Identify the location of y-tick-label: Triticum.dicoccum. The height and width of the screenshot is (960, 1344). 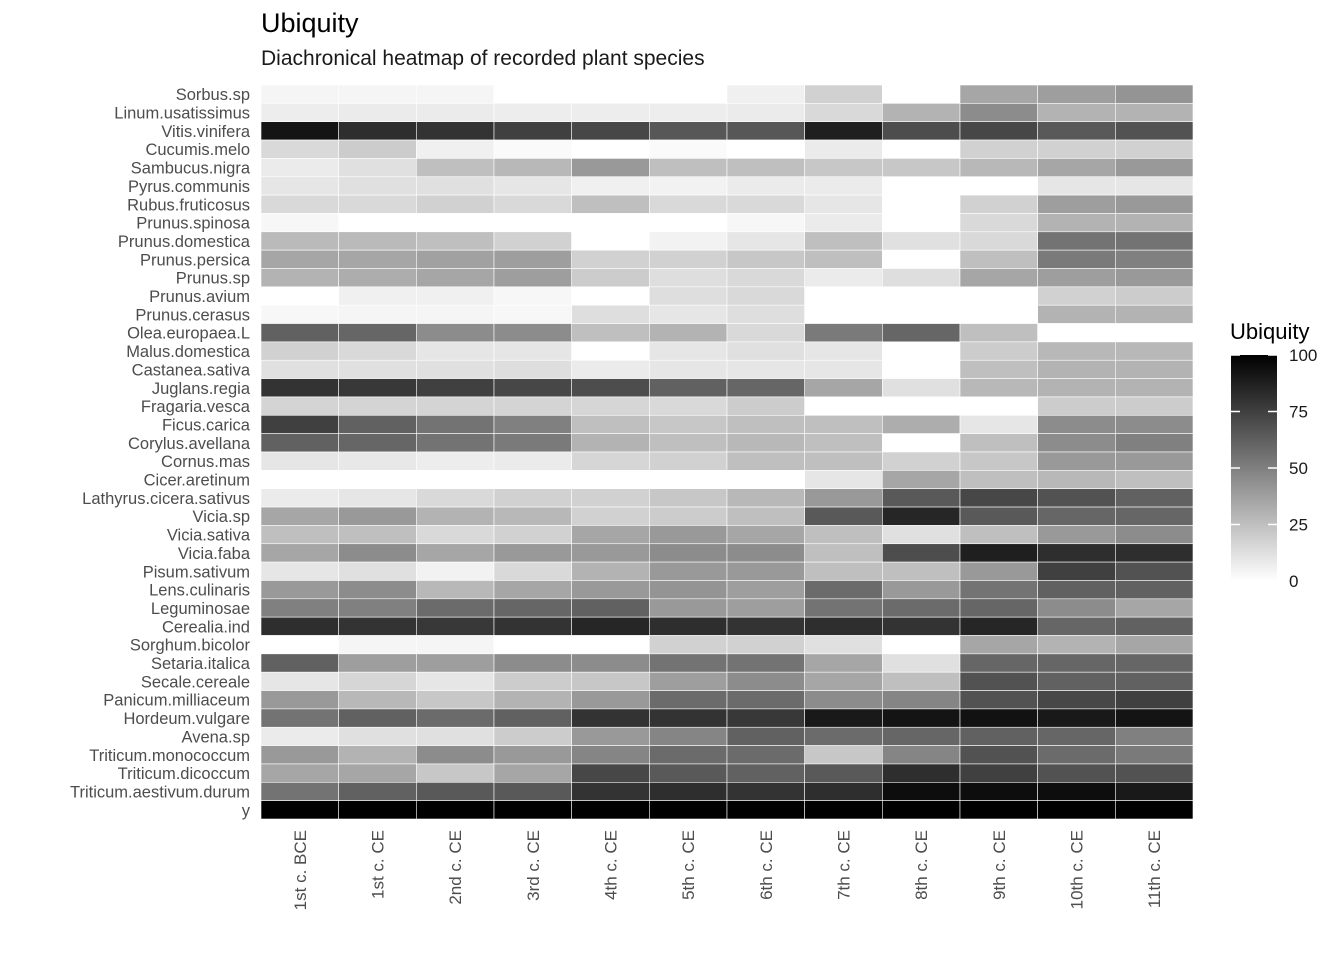
(184, 774).